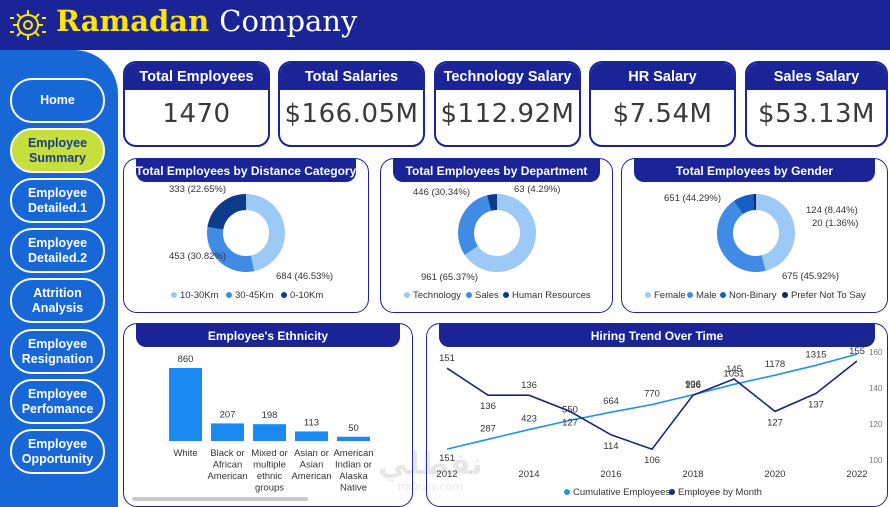 The width and height of the screenshot is (890, 507). Describe the element at coordinates (304, 276) in the screenshot. I see `data-label: 684 (46.53%)` at that location.